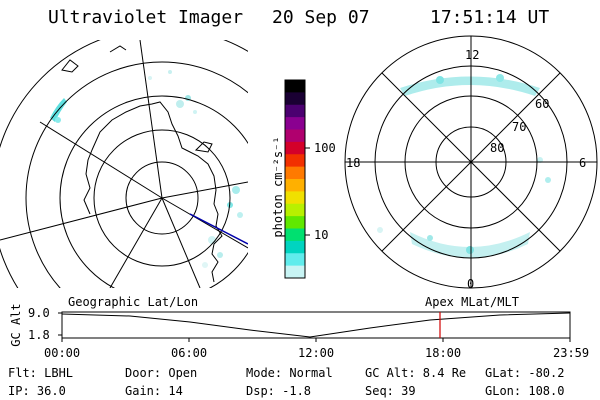  What do you see at coordinates (146, 17) in the screenshot?
I see `instrument-title: Ultraviolet Imager` at bounding box center [146, 17].